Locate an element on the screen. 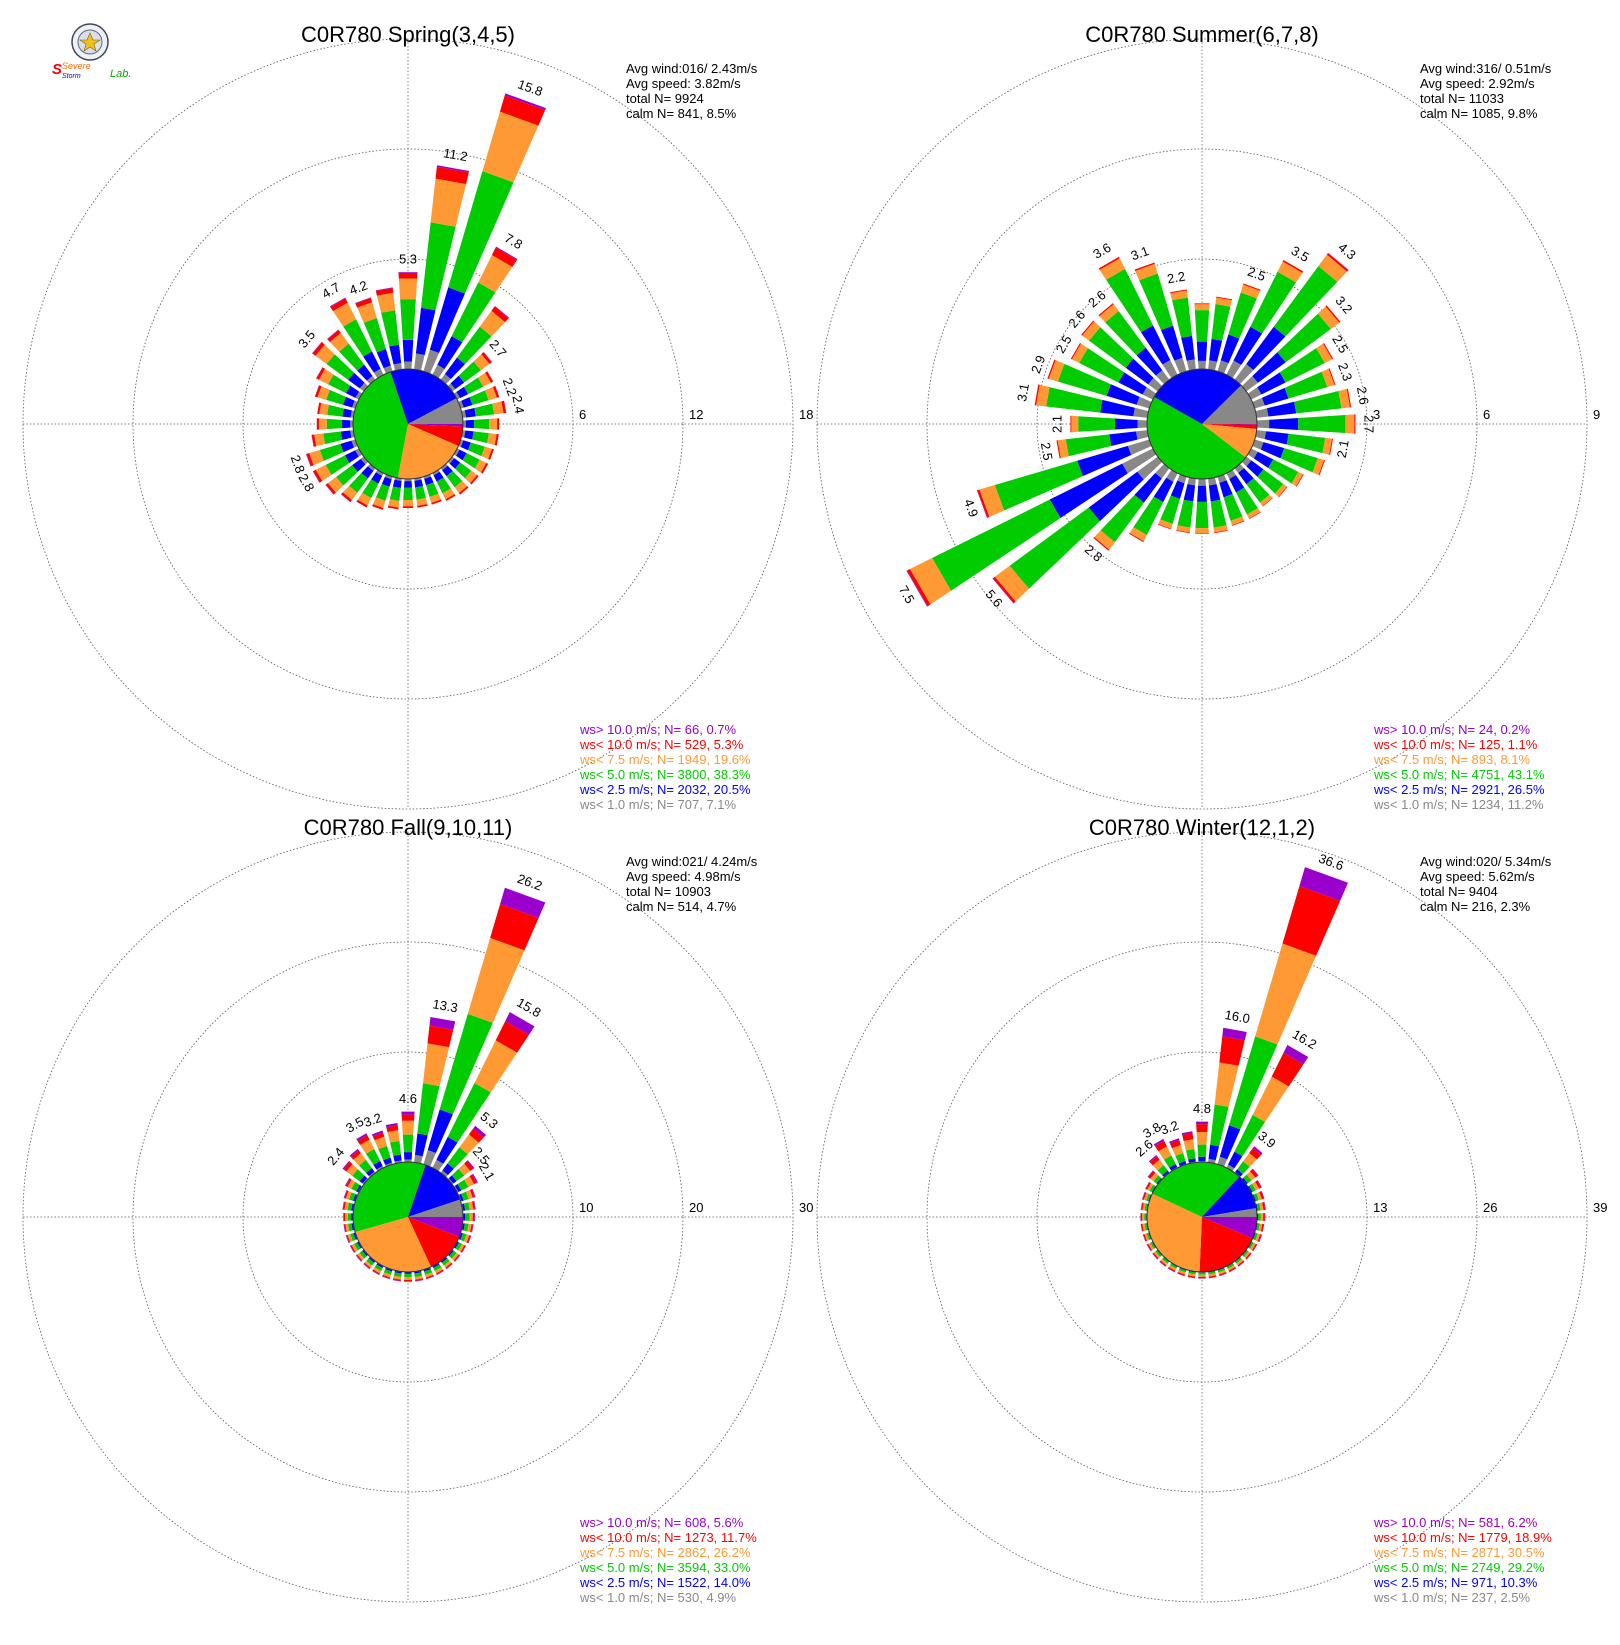 The width and height of the screenshot is (1620, 1645). legend-entry: ws< 7.5 m/s; N= 2871, 30.5% is located at coordinates (1459, 1552).